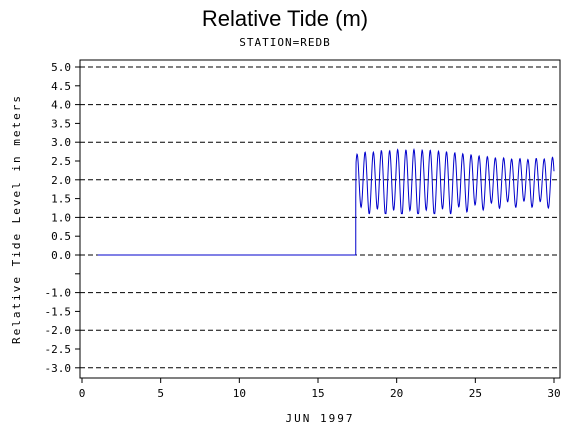  What do you see at coordinates (61, 142) in the screenshot?
I see `y-tick-label: 3.0` at bounding box center [61, 142].